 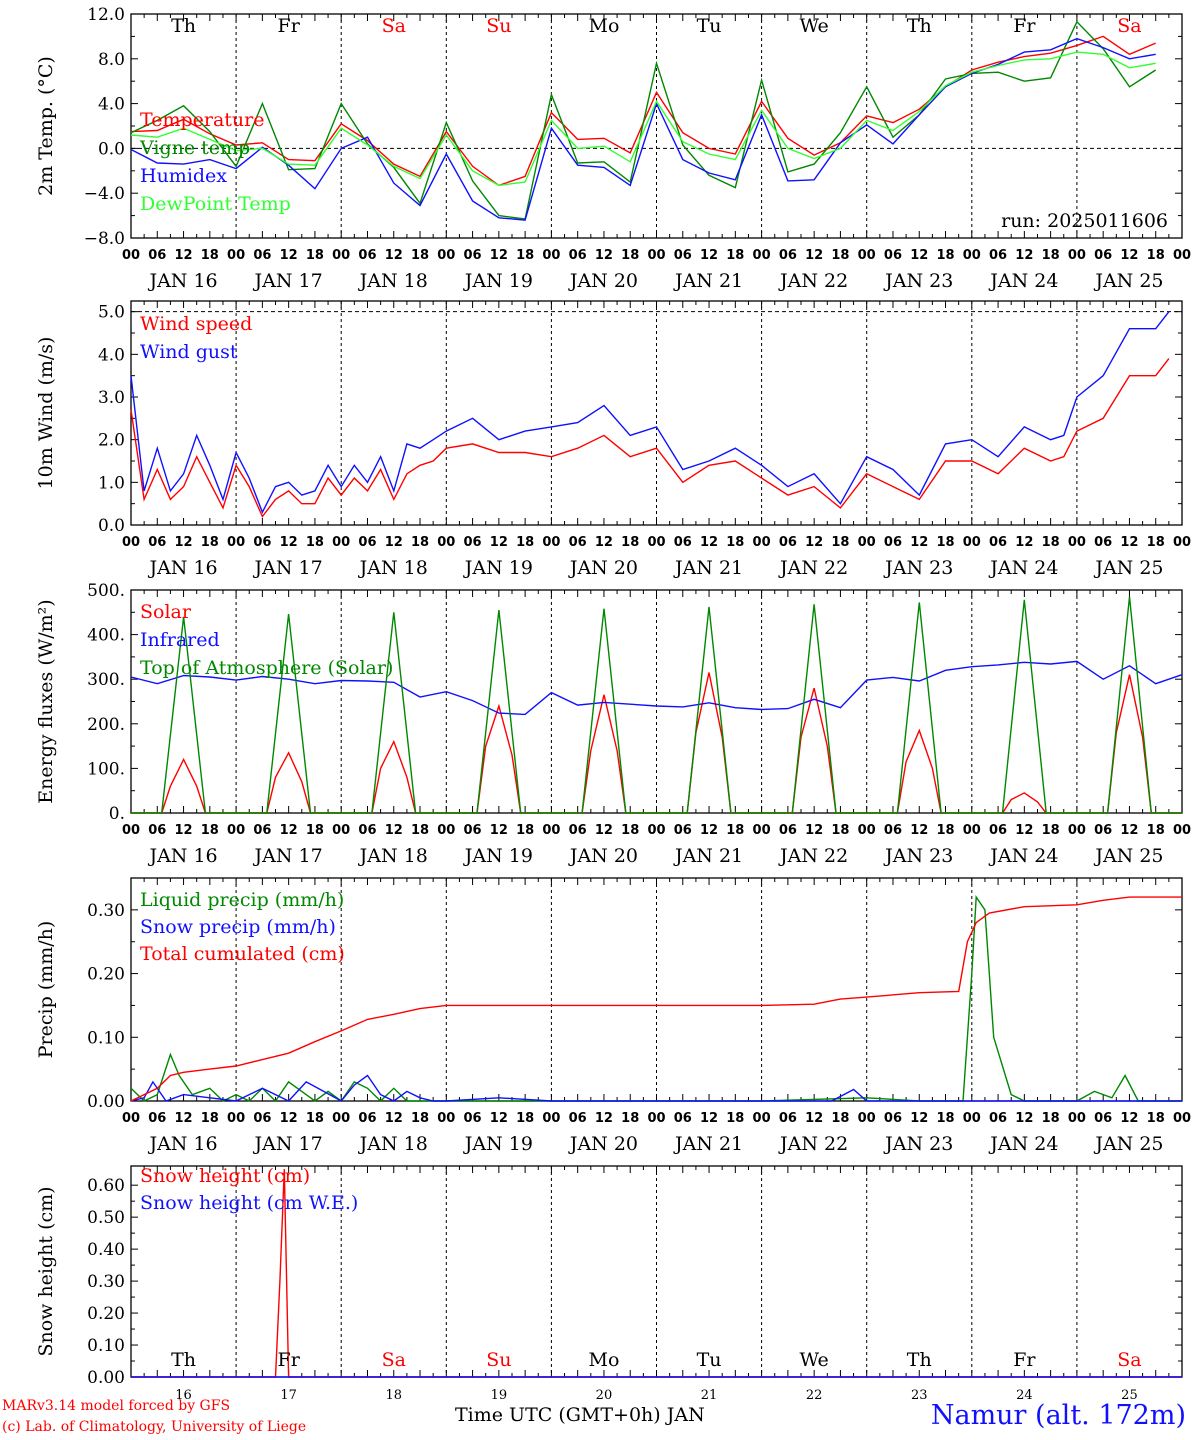 I want to click on y-tick-label: 400., so click(x=106, y=636).